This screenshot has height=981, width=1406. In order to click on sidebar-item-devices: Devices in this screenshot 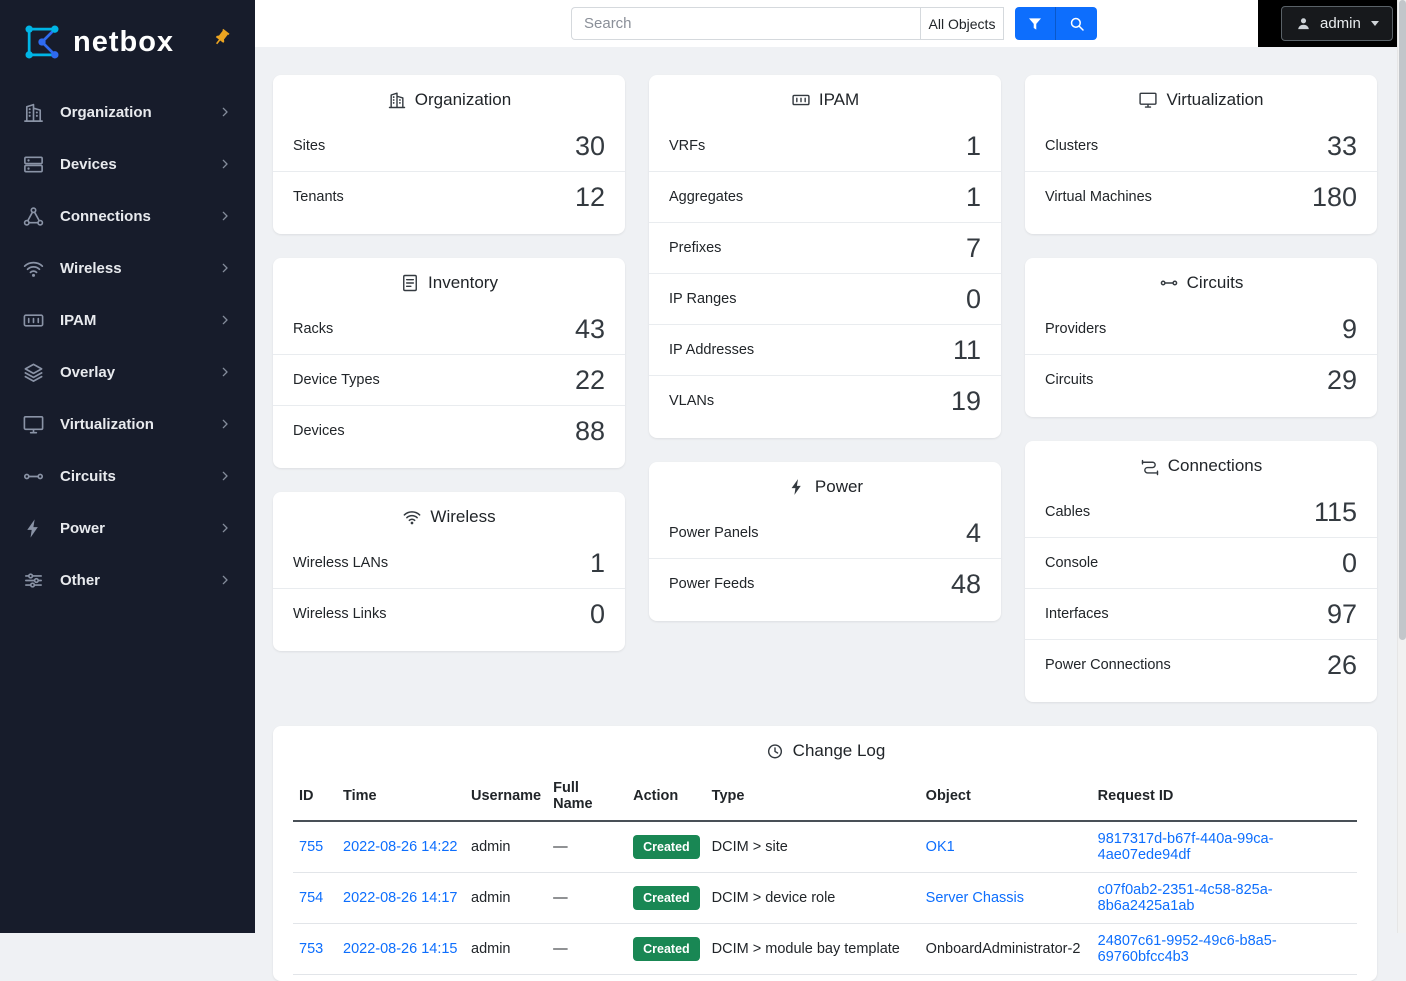, I will do `click(127, 164)`.